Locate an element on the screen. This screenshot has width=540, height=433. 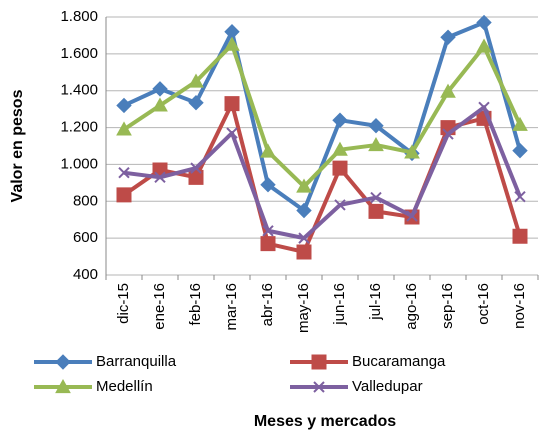
x-tick-label: nov-16 is located at coordinates (519, 306).